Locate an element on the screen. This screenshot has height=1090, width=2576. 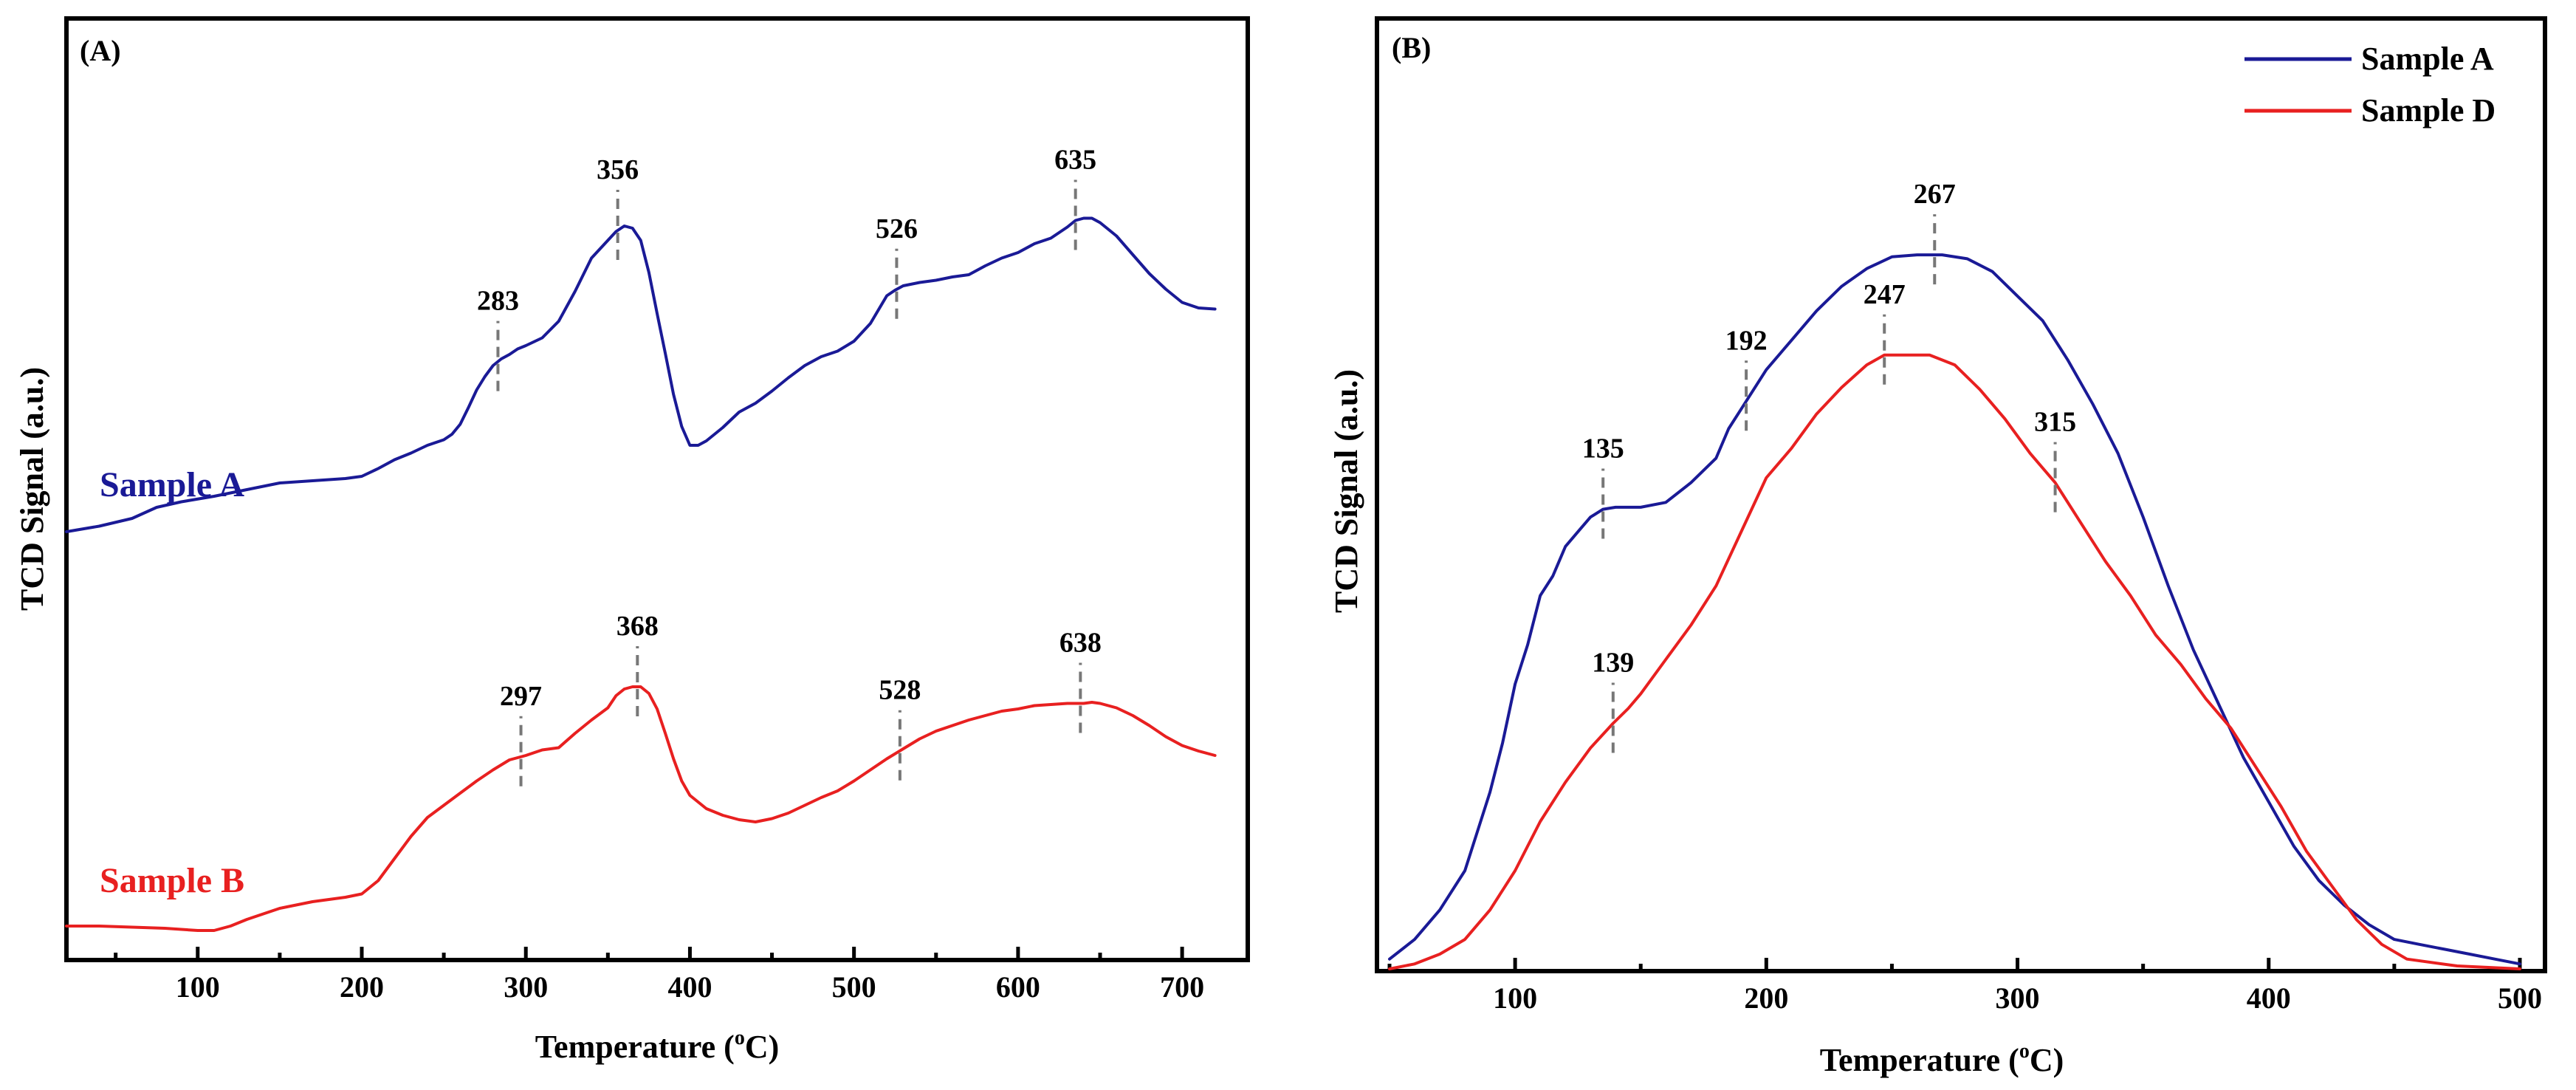
panel-a-annotations: 283 356 526 635 297 368 528 638 is located at coordinates (789, 465).